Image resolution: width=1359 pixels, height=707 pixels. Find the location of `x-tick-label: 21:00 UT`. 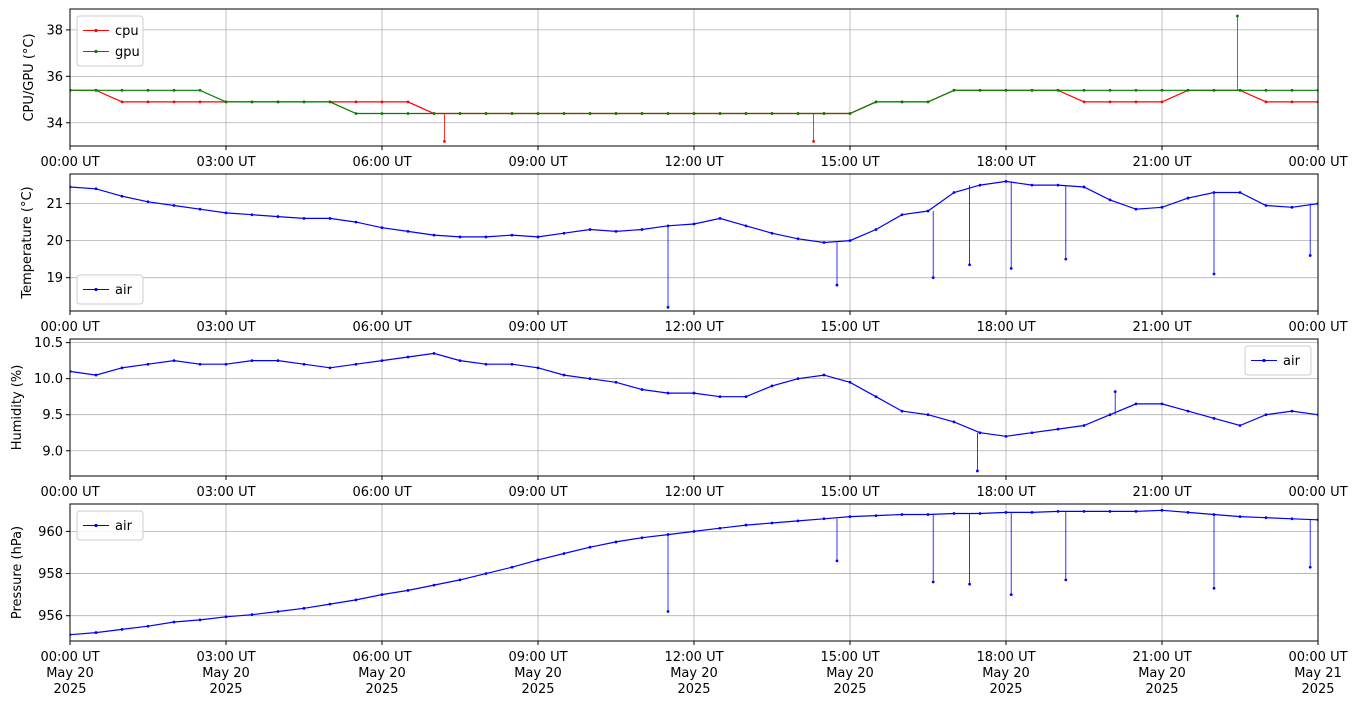

x-tick-label: 21:00 UT is located at coordinates (1161, 327).